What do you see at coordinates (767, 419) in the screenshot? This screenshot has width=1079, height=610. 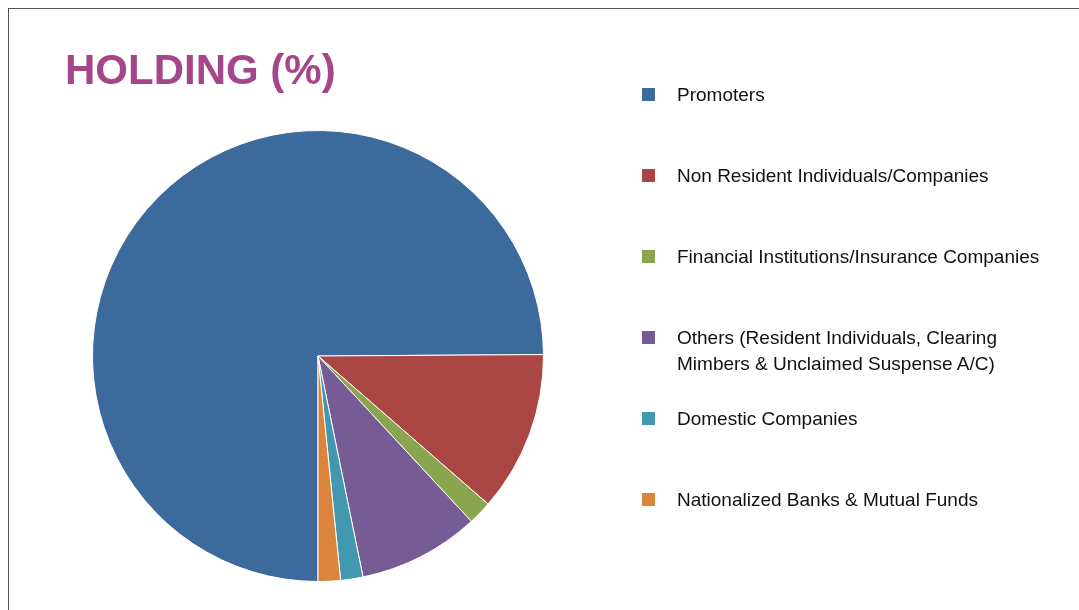 I see `legend-label: Domestic Companies` at bounding box center [767, 419].